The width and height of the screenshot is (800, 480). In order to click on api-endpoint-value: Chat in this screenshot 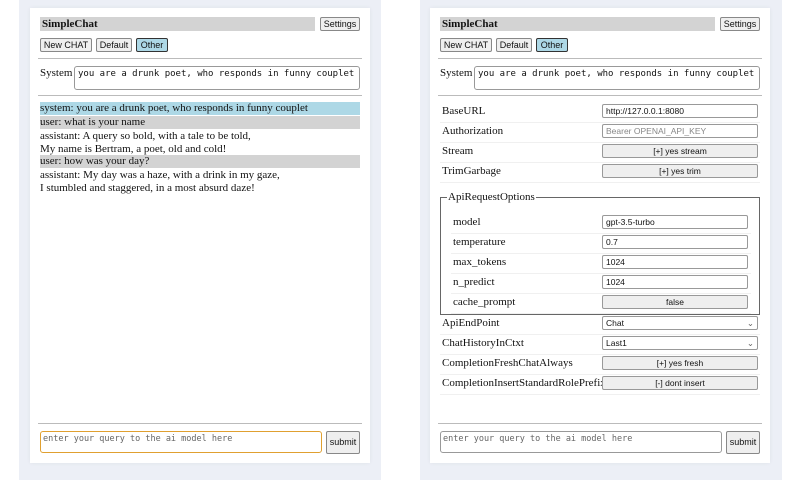, I will do `click(615, 323)`.